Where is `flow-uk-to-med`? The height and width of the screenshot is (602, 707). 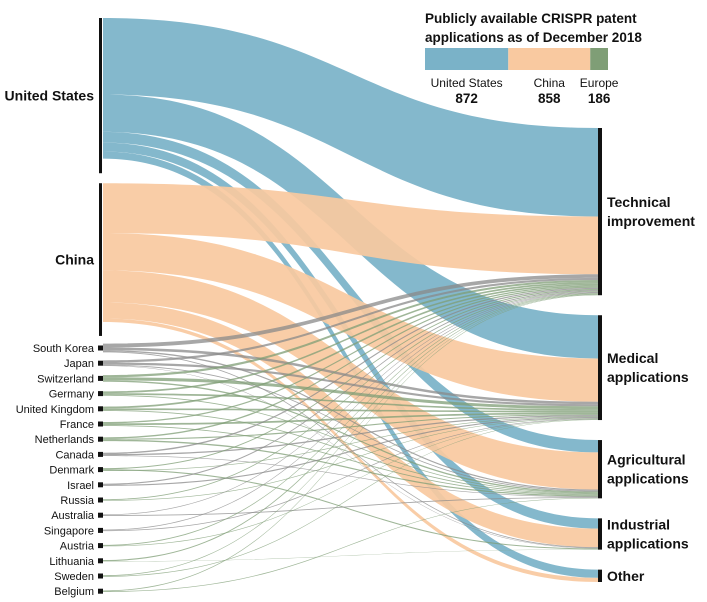
flow-uk-to-med is located at coordinates (350, 410).